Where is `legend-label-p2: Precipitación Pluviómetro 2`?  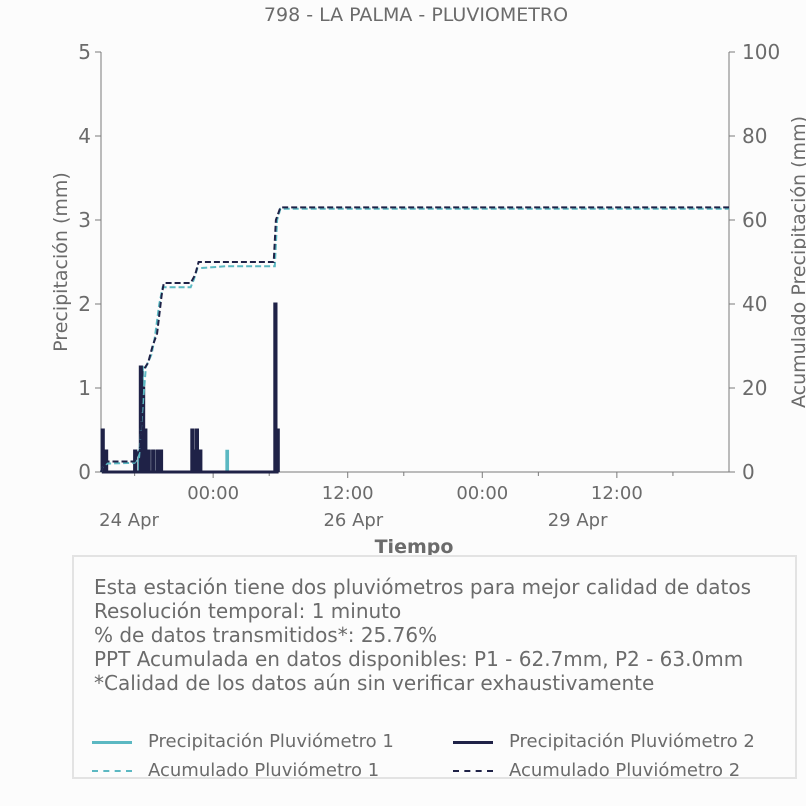 legend-label-p2: Precipitación Pluviómetro 2 is located at coordinates (632, 741).